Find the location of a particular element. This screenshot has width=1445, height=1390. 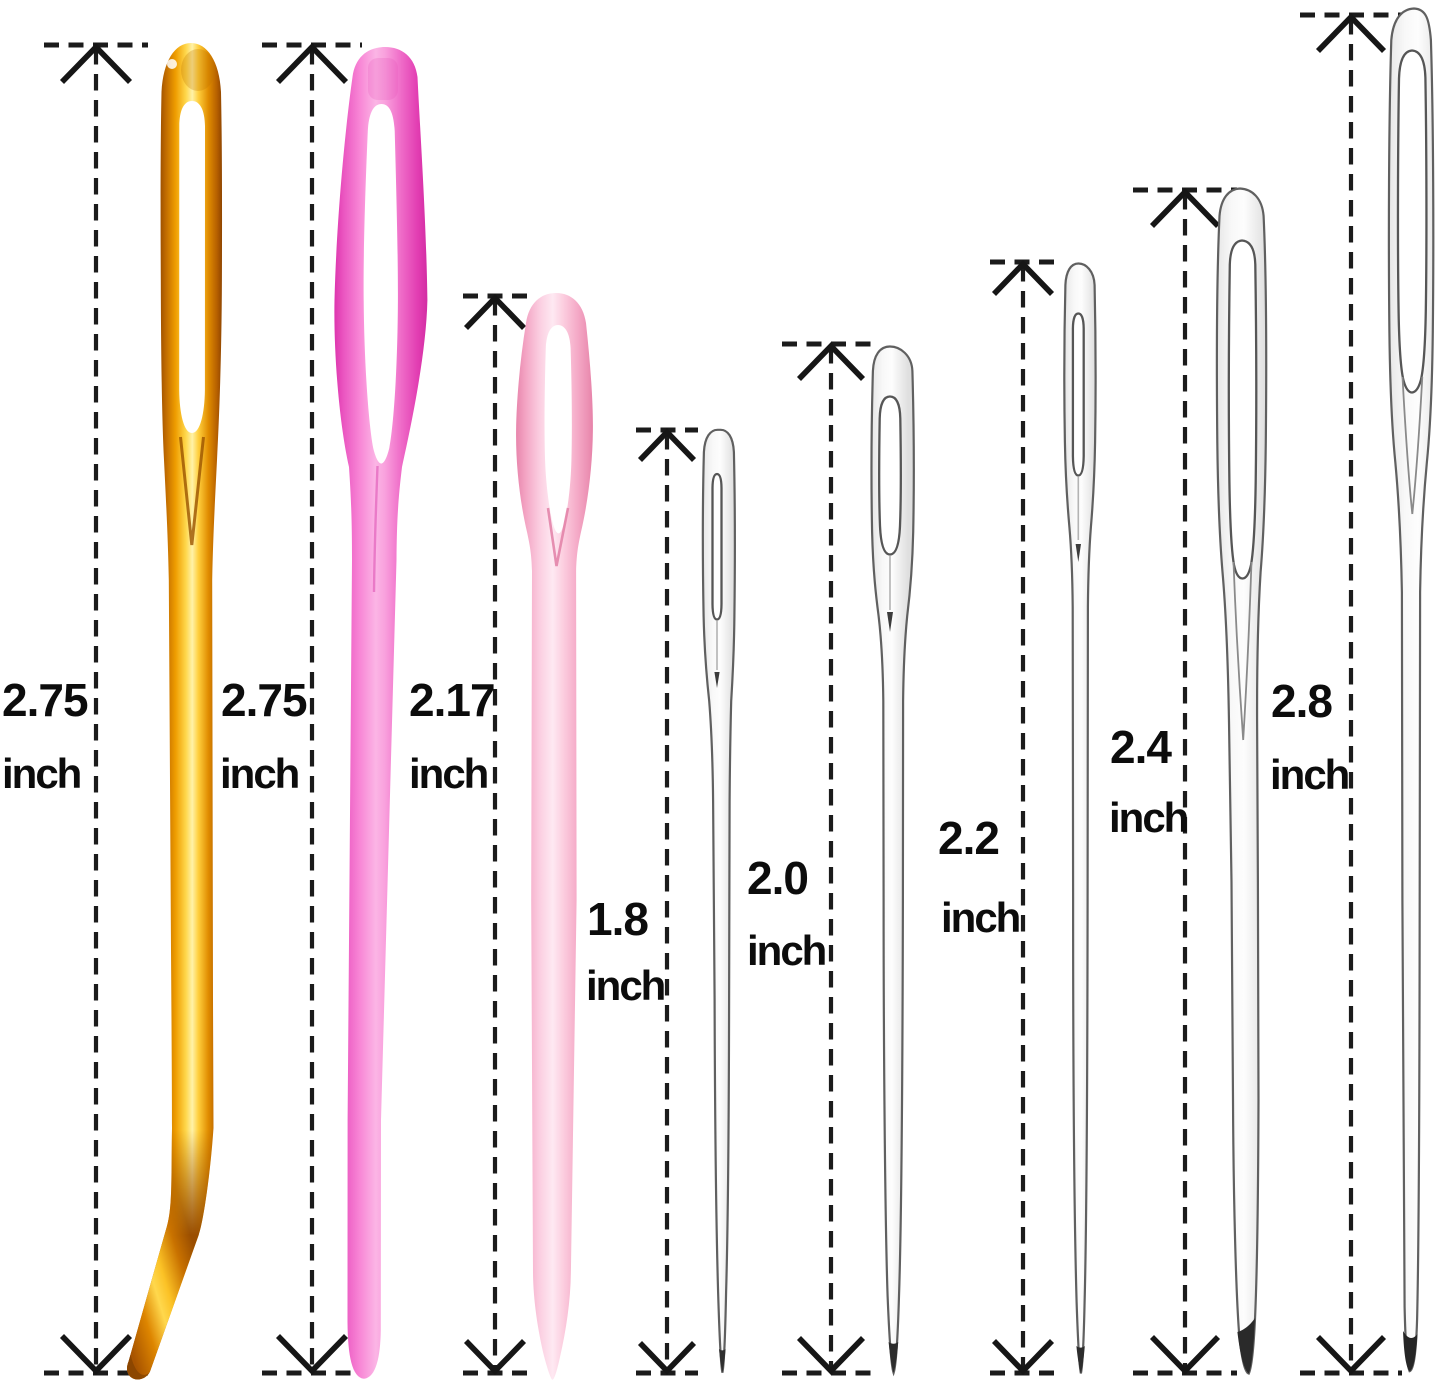

label-unit-7: inch is located at coordinates (1148, 817).